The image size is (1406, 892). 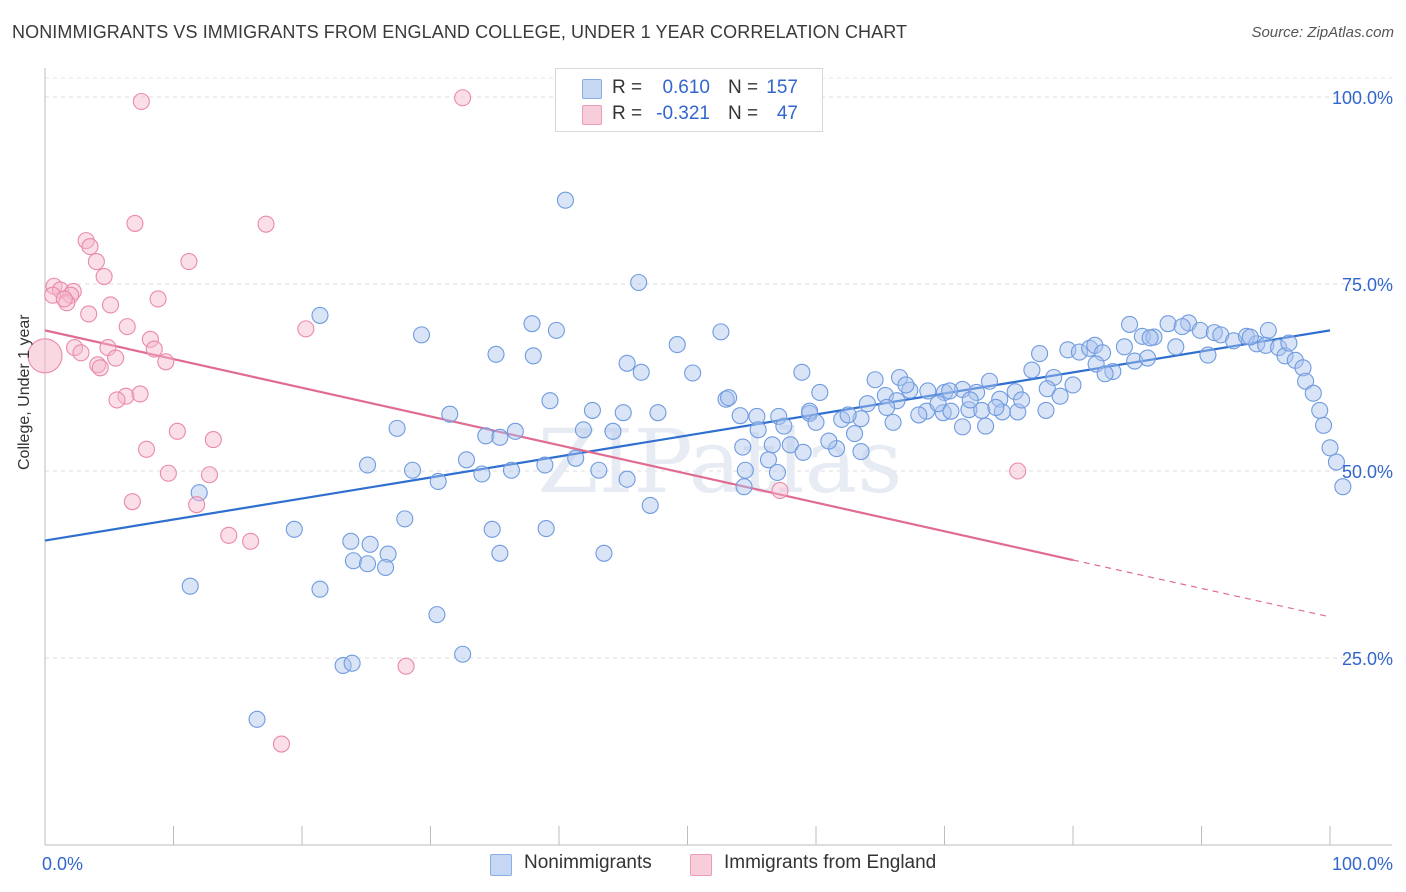 I want to click on legend-n-value: 47, so click(x=787, y=113).